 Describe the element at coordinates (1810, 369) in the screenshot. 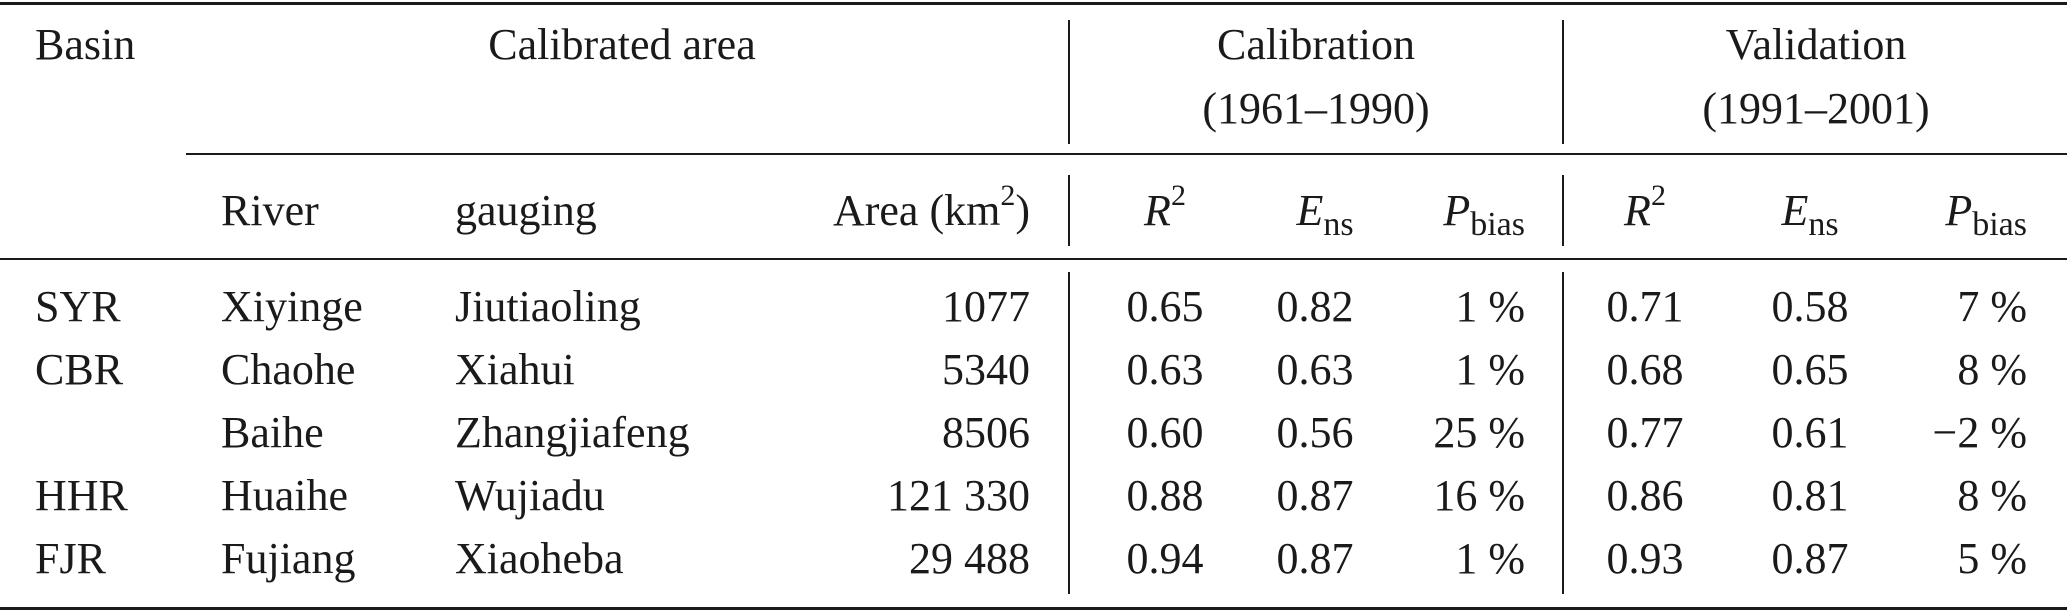

I see `cell-val-ens: 0.65` at that location.